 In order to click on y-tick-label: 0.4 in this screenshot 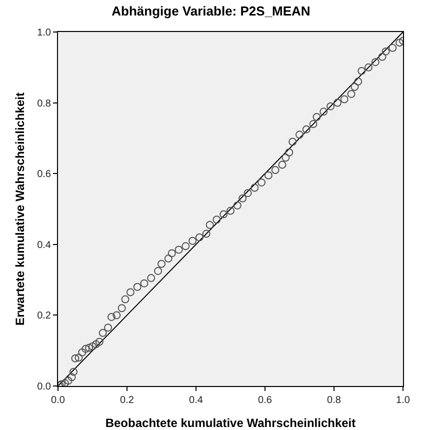, I will do `click(44, 245)`.